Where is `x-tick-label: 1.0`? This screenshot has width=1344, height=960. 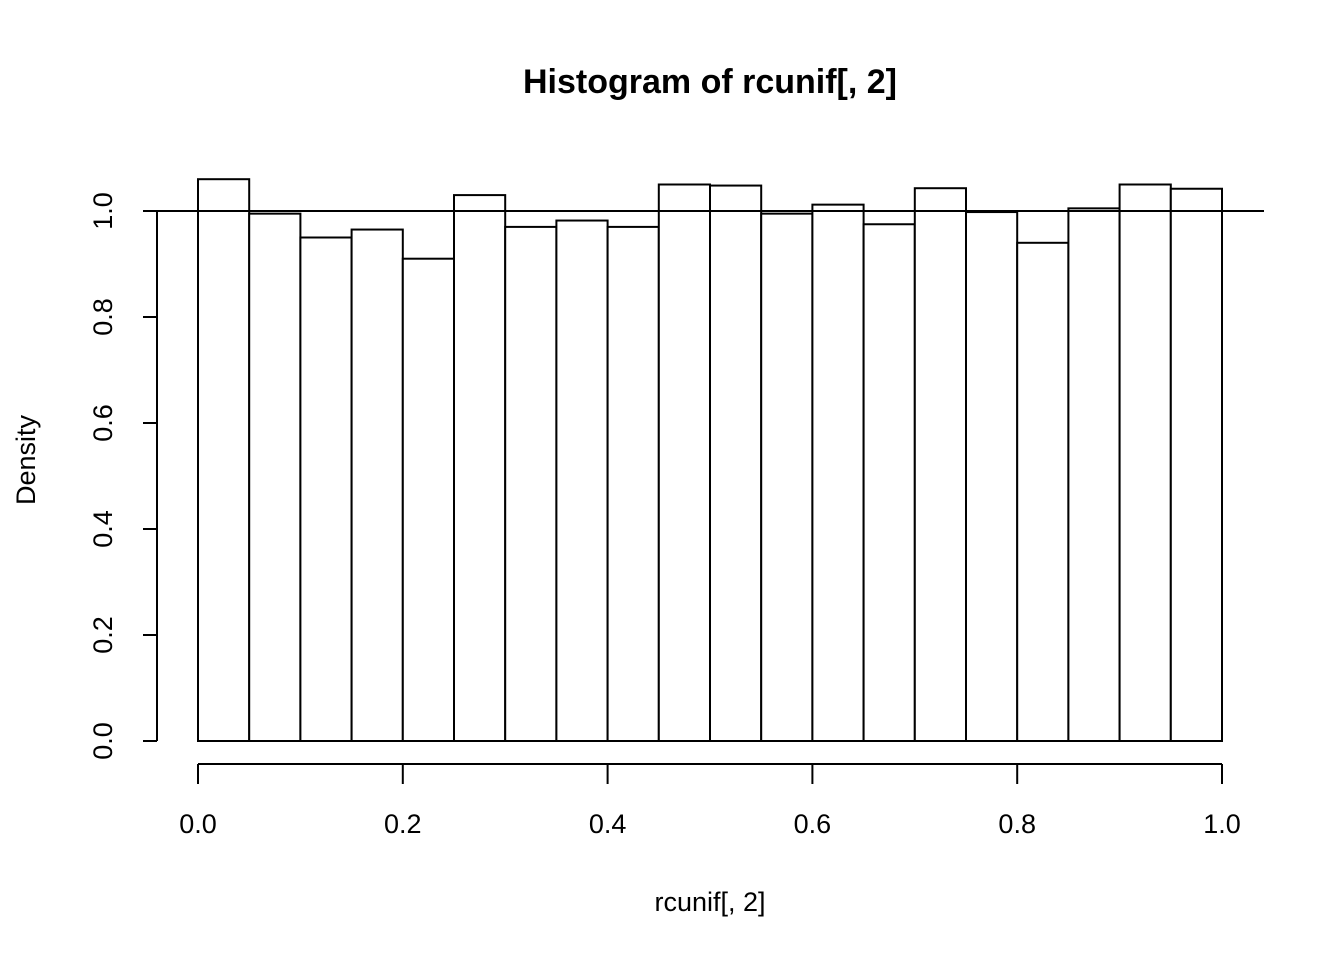
x-tick-label: 1.0 is located at coordinates (1222, 824).